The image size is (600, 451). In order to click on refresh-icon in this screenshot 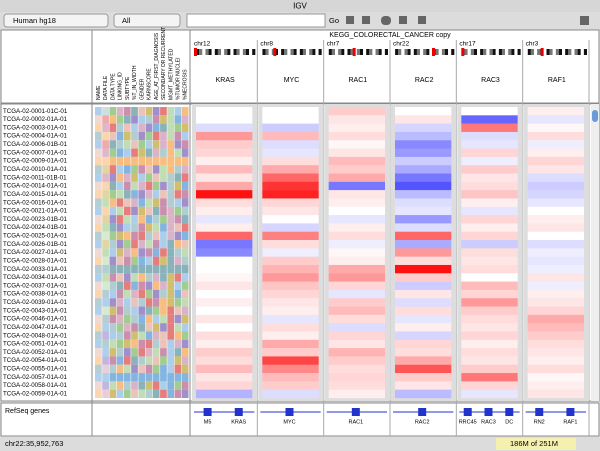, I will do `click(386, 20)`.